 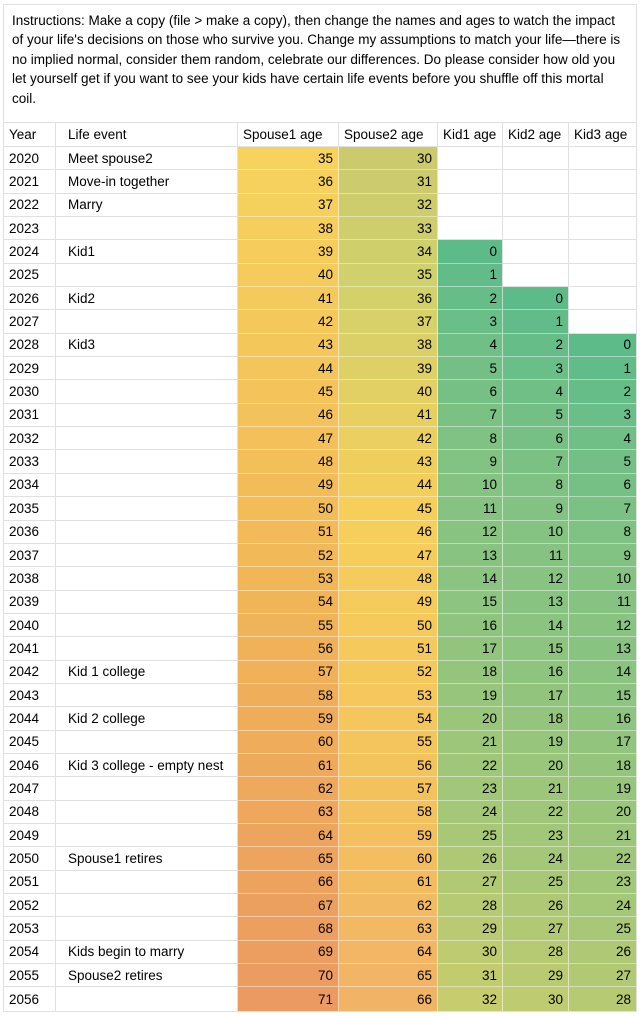 I want to click on cell-kid1: 20, so click(x=470, y=719).